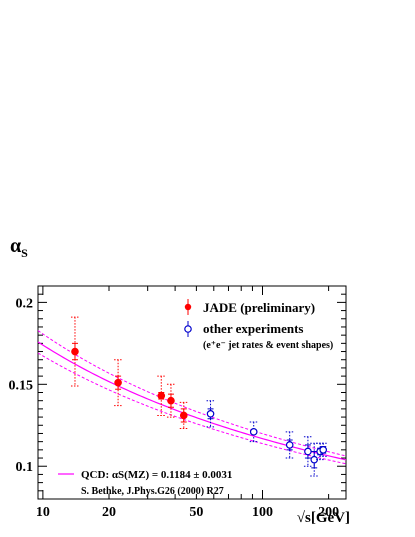  What do you see at coordinates (253, 328) in the screenshot?
I see `legend-label-other: other experiments` at bounding box center [253, 328].